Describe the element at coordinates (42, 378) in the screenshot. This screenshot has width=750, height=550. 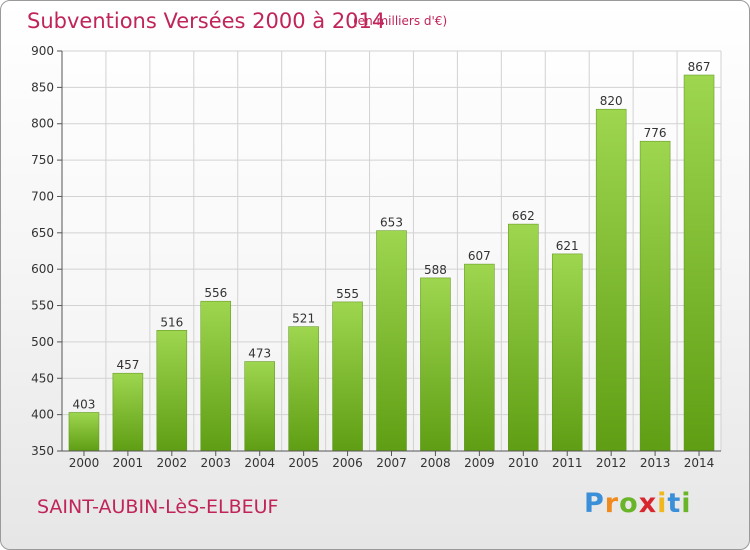
I see `y-tick-label: 450` at that location.